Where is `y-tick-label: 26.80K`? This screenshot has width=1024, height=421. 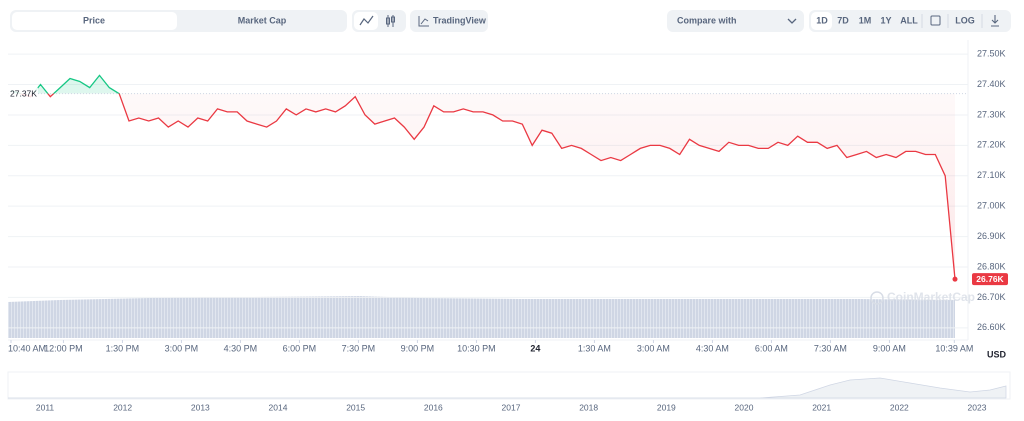
y-tick-label: 26.80K is located at coordinates (991, 266).